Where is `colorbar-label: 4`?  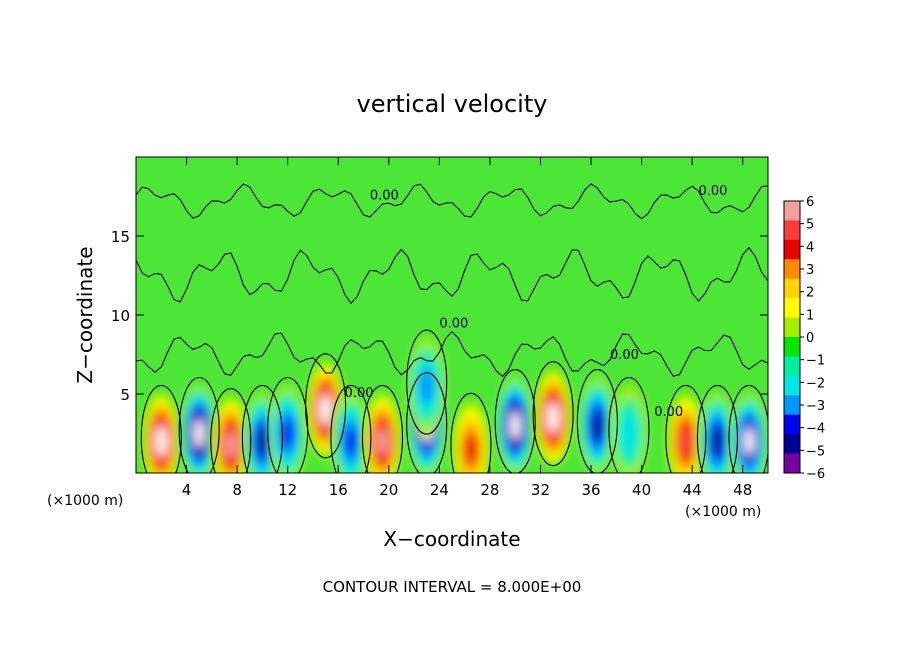 colorbar-label: 4 is located at coordinates (810, 247).